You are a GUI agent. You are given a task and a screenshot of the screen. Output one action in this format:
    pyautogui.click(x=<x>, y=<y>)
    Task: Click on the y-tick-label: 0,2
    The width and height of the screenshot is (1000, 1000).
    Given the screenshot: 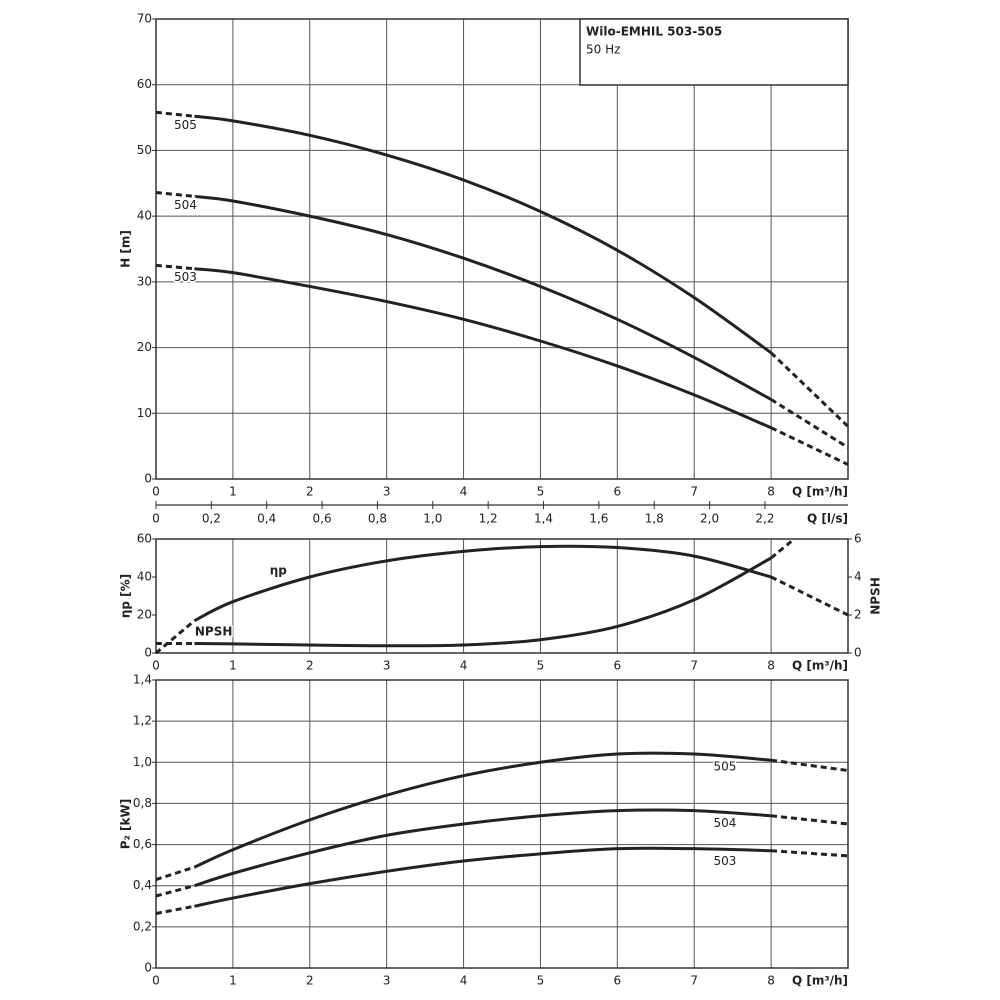 What is the action you would take?
    pyautogui.click(x=142, y=926)
    